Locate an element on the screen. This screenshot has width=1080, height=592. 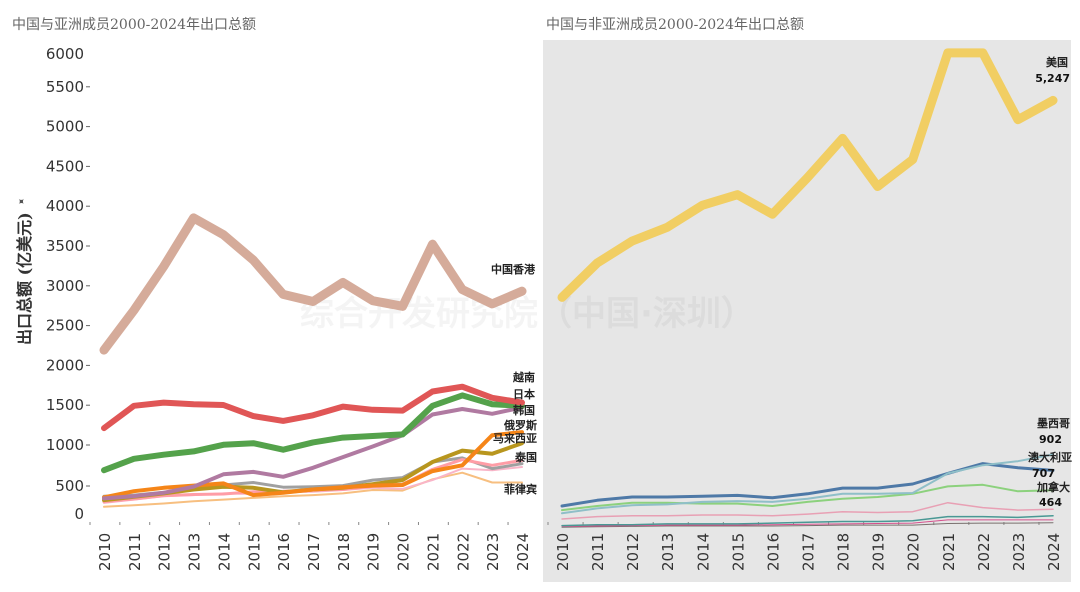
series-label: 韩国 is located at coordinates (524, 410).